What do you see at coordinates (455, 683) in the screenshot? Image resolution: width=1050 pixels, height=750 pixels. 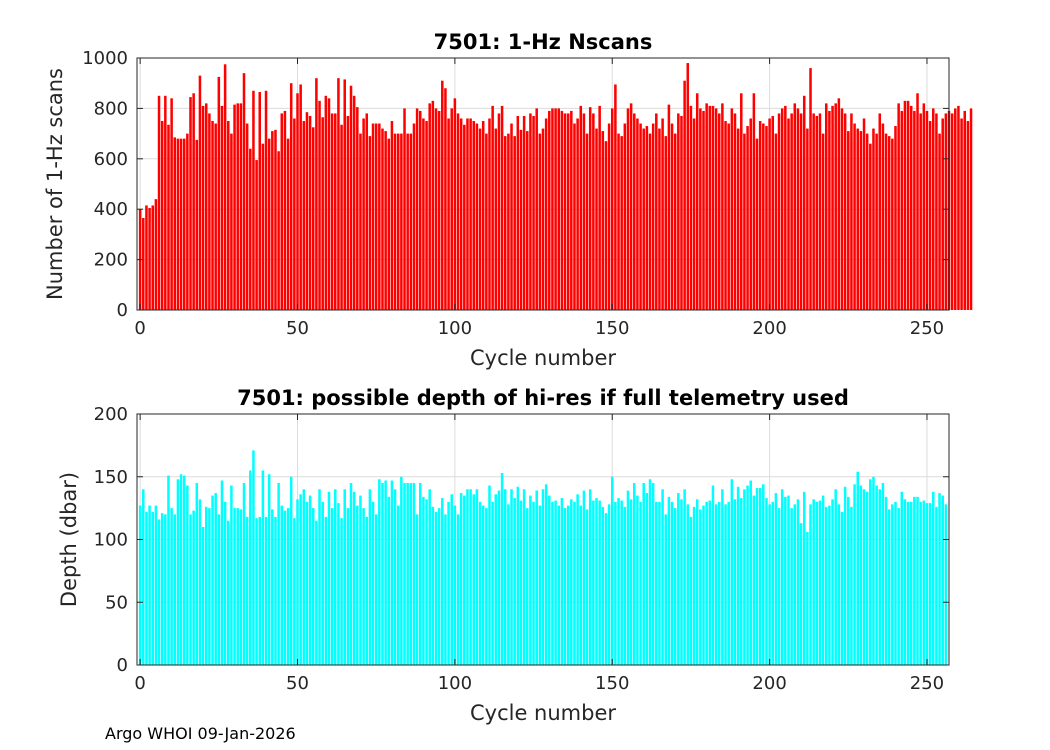 I see `x-tick-label: 100` at bounding box center [455, 683].